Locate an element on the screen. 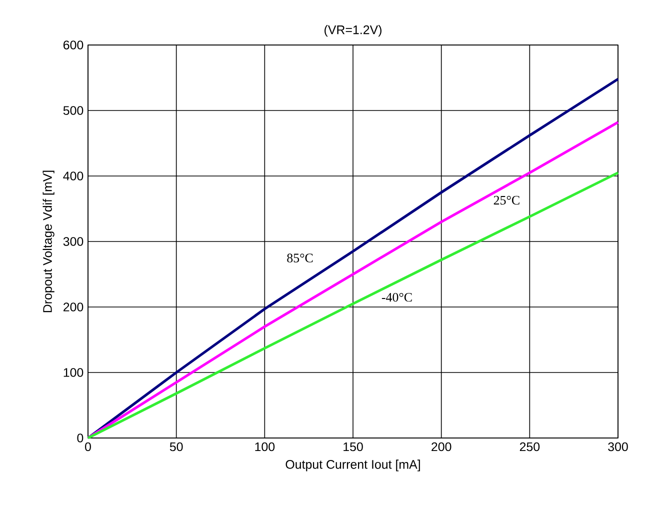 Image resolution: width=653 pixels, height=513 pixels. series-label: -40°C is located at coordinates (397, 297).